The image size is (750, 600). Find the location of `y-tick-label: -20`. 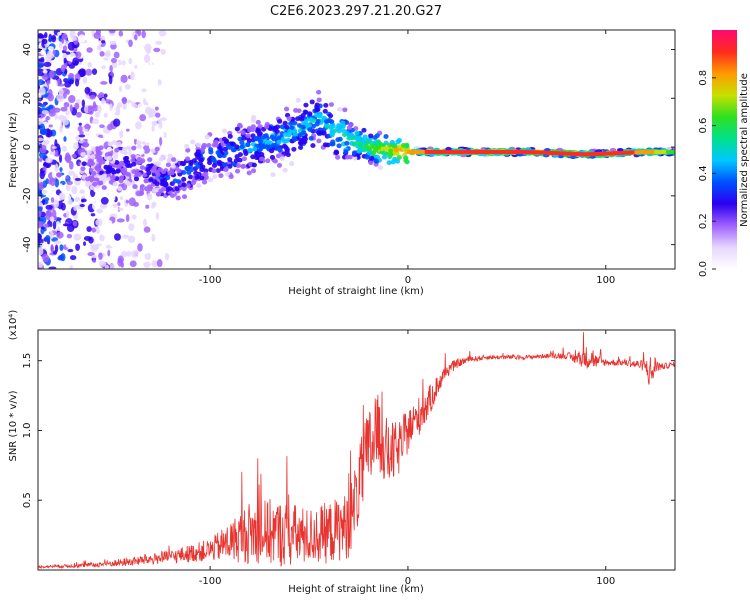

y-tick-label: -20 is located at coordinates (27, 196).